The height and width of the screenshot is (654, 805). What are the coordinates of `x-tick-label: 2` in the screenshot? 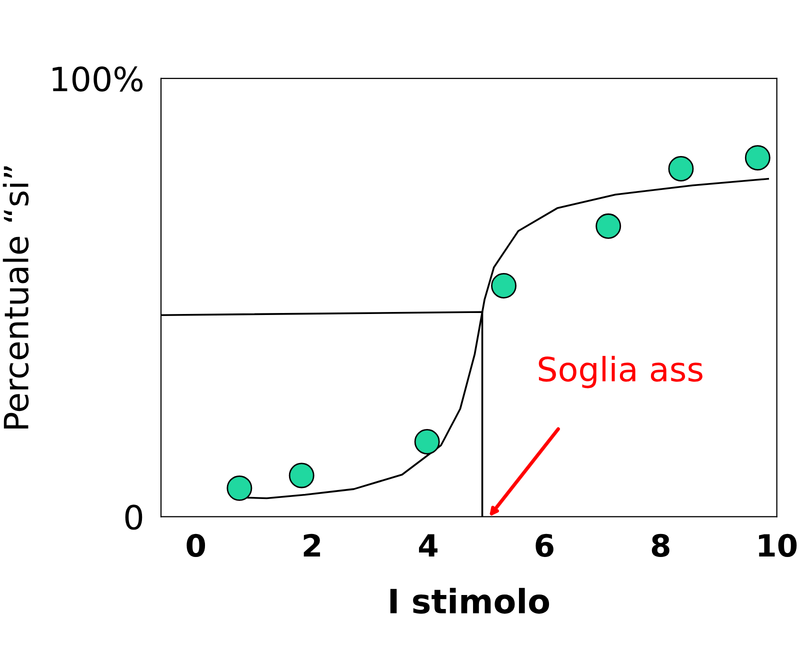 It's located at (312, 545).